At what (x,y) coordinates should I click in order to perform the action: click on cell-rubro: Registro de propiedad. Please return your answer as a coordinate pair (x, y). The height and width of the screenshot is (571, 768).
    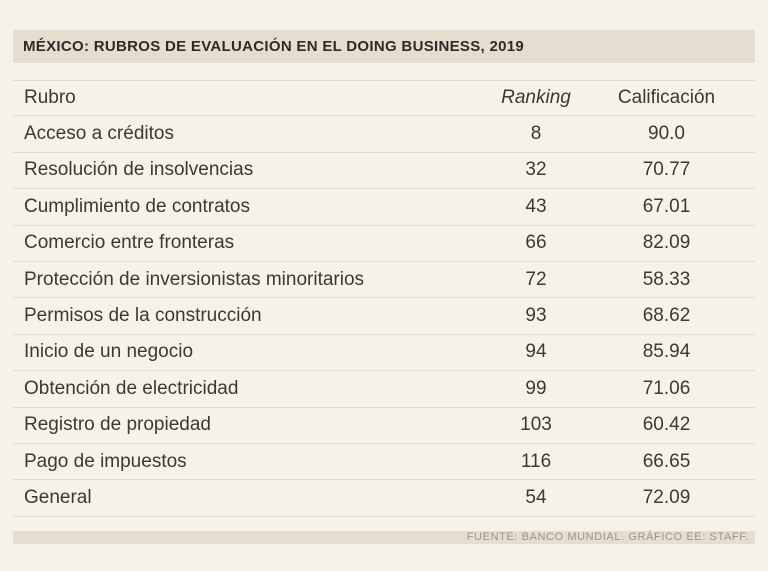
    Looking at the image, I should click on (117, 425).